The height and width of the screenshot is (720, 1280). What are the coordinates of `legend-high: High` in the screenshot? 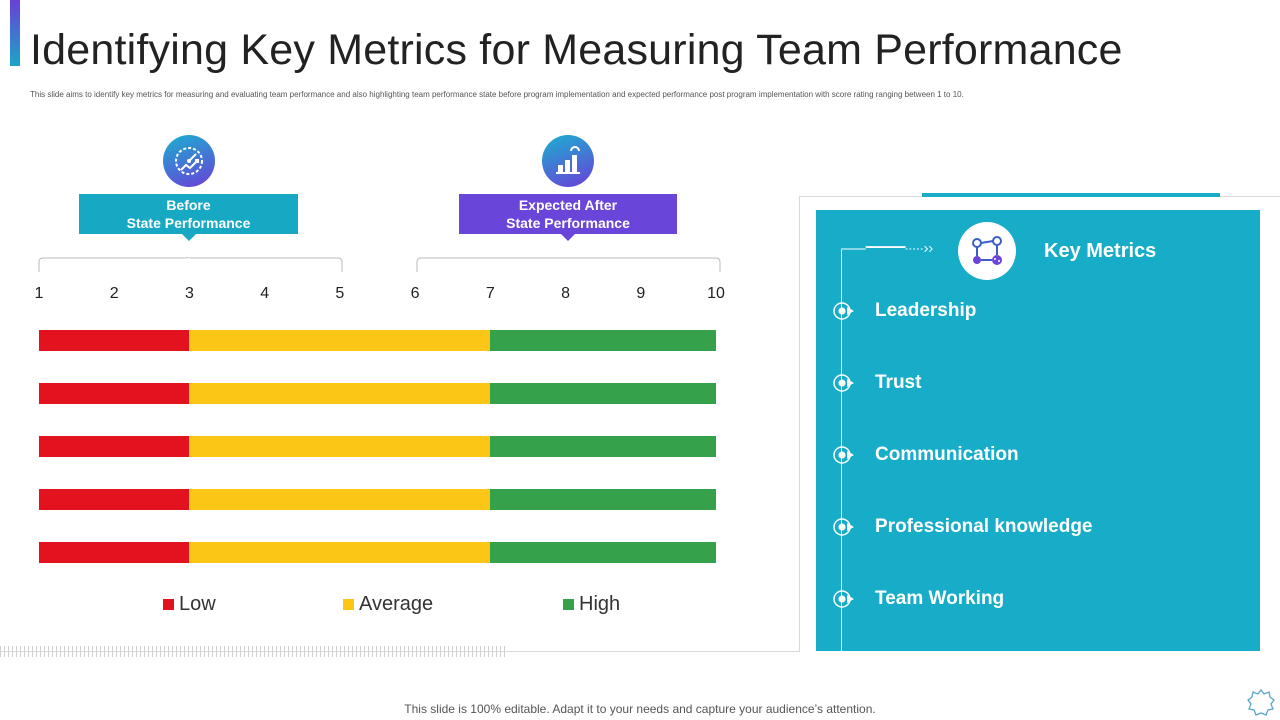 It's located at (591, 604).